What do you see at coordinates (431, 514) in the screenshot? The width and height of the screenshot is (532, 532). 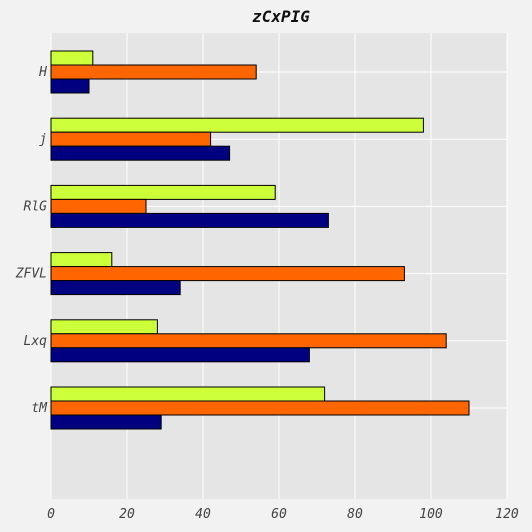 I see `x-tick-label: 100` at bounding box center [431, 514].